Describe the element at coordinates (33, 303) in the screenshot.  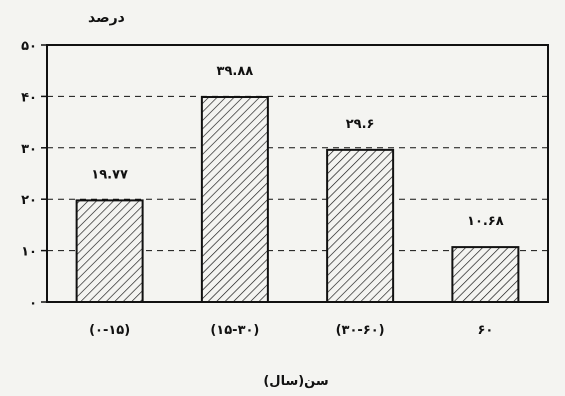
I see `y-tick-label: ۰` at that location.